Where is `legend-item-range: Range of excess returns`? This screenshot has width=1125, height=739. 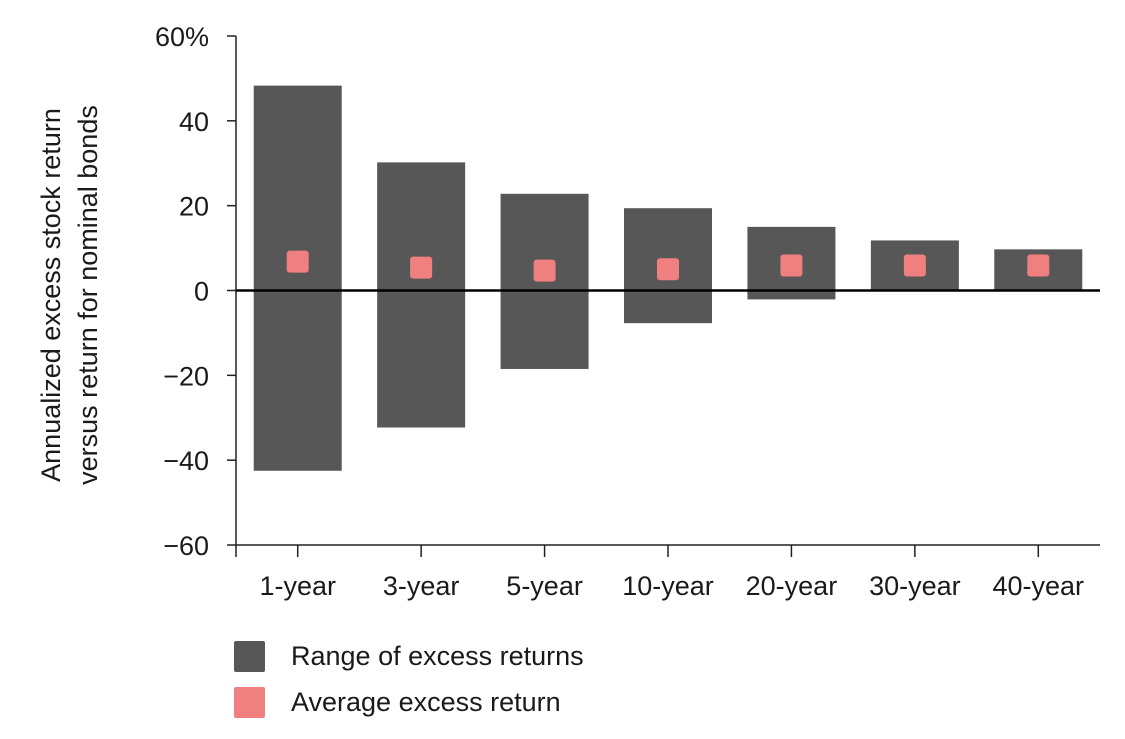 legend-item-range: Range of excess returns is located at coordinates (409, 656).